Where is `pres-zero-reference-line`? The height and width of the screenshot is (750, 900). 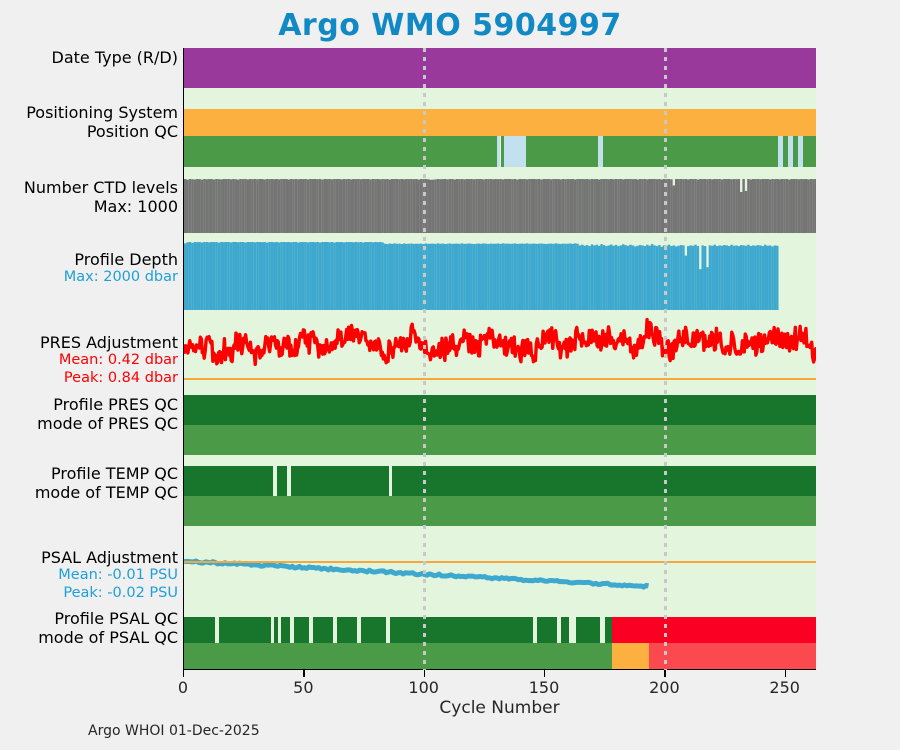 pres-zero-reference-line is located at coordinates (500, 379).